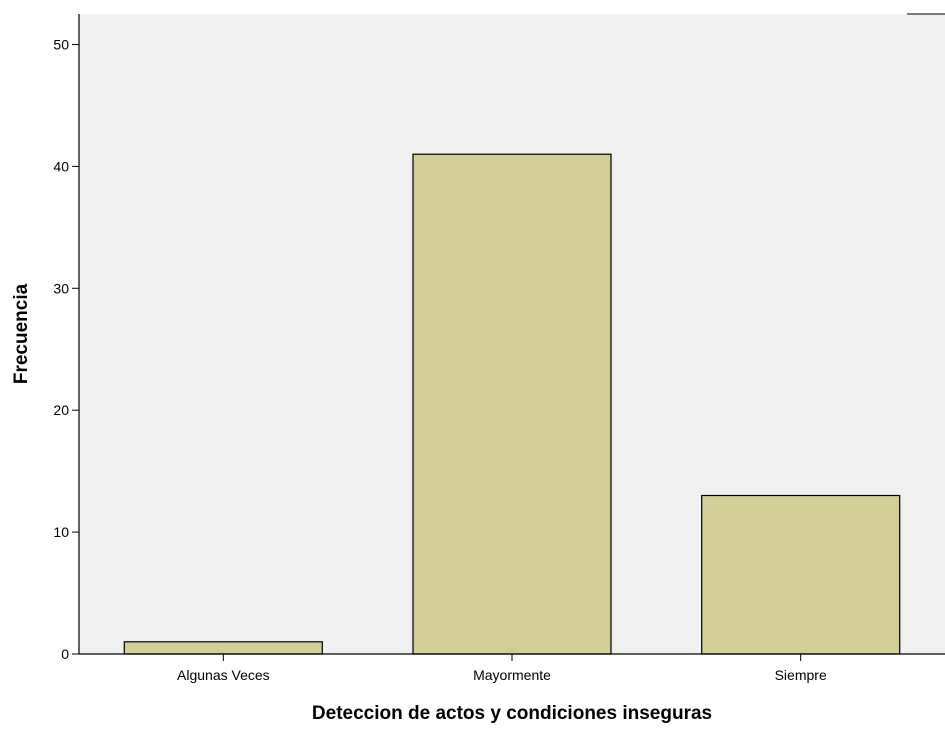 This screenshot has height=729, width=945. I want to click on bar-mayormente, so click(512, 404).